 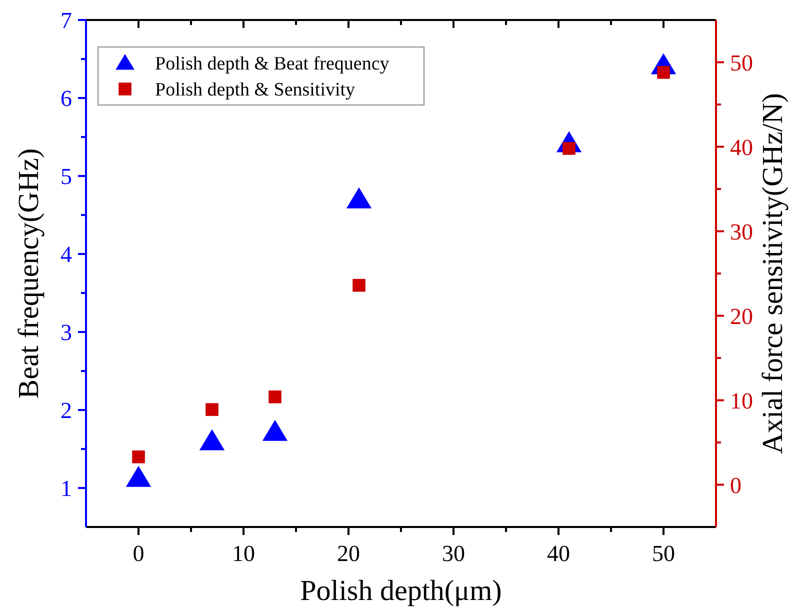 What do you see at coordinates (741, 147) in the screenshot?
I see `y2-tick-label: 40` at bounding box center [741, 147].